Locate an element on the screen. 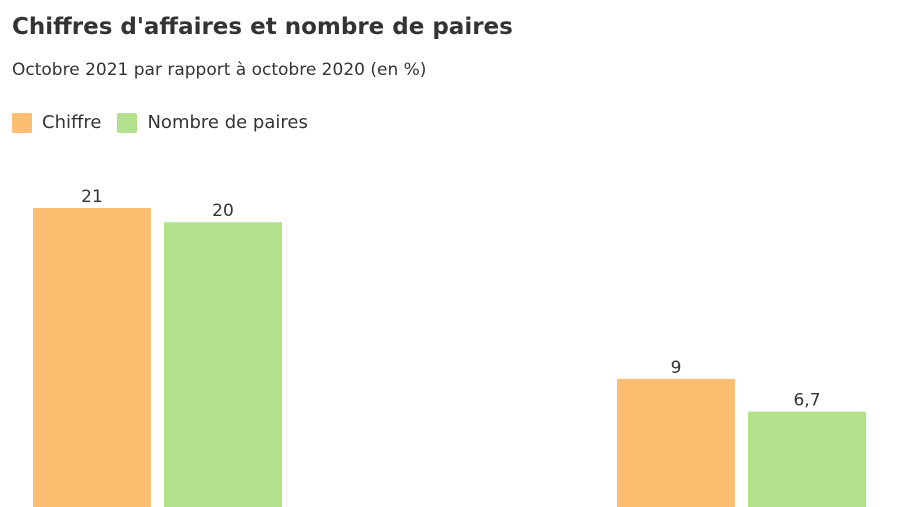  legend-swatch-nombre-de-paires is located at coordinates (127, 122).